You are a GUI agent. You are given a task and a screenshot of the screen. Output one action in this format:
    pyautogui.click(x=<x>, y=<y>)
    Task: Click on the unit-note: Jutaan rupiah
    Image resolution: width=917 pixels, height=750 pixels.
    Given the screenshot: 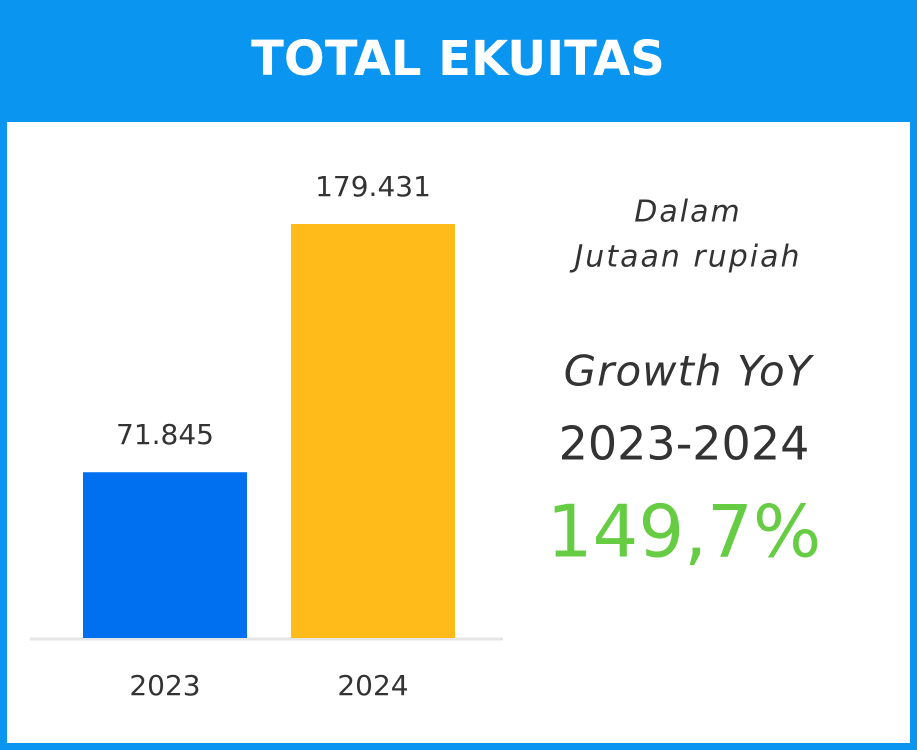 What is the action you would take?
    pyautogui.click(x=685, y=257)
    